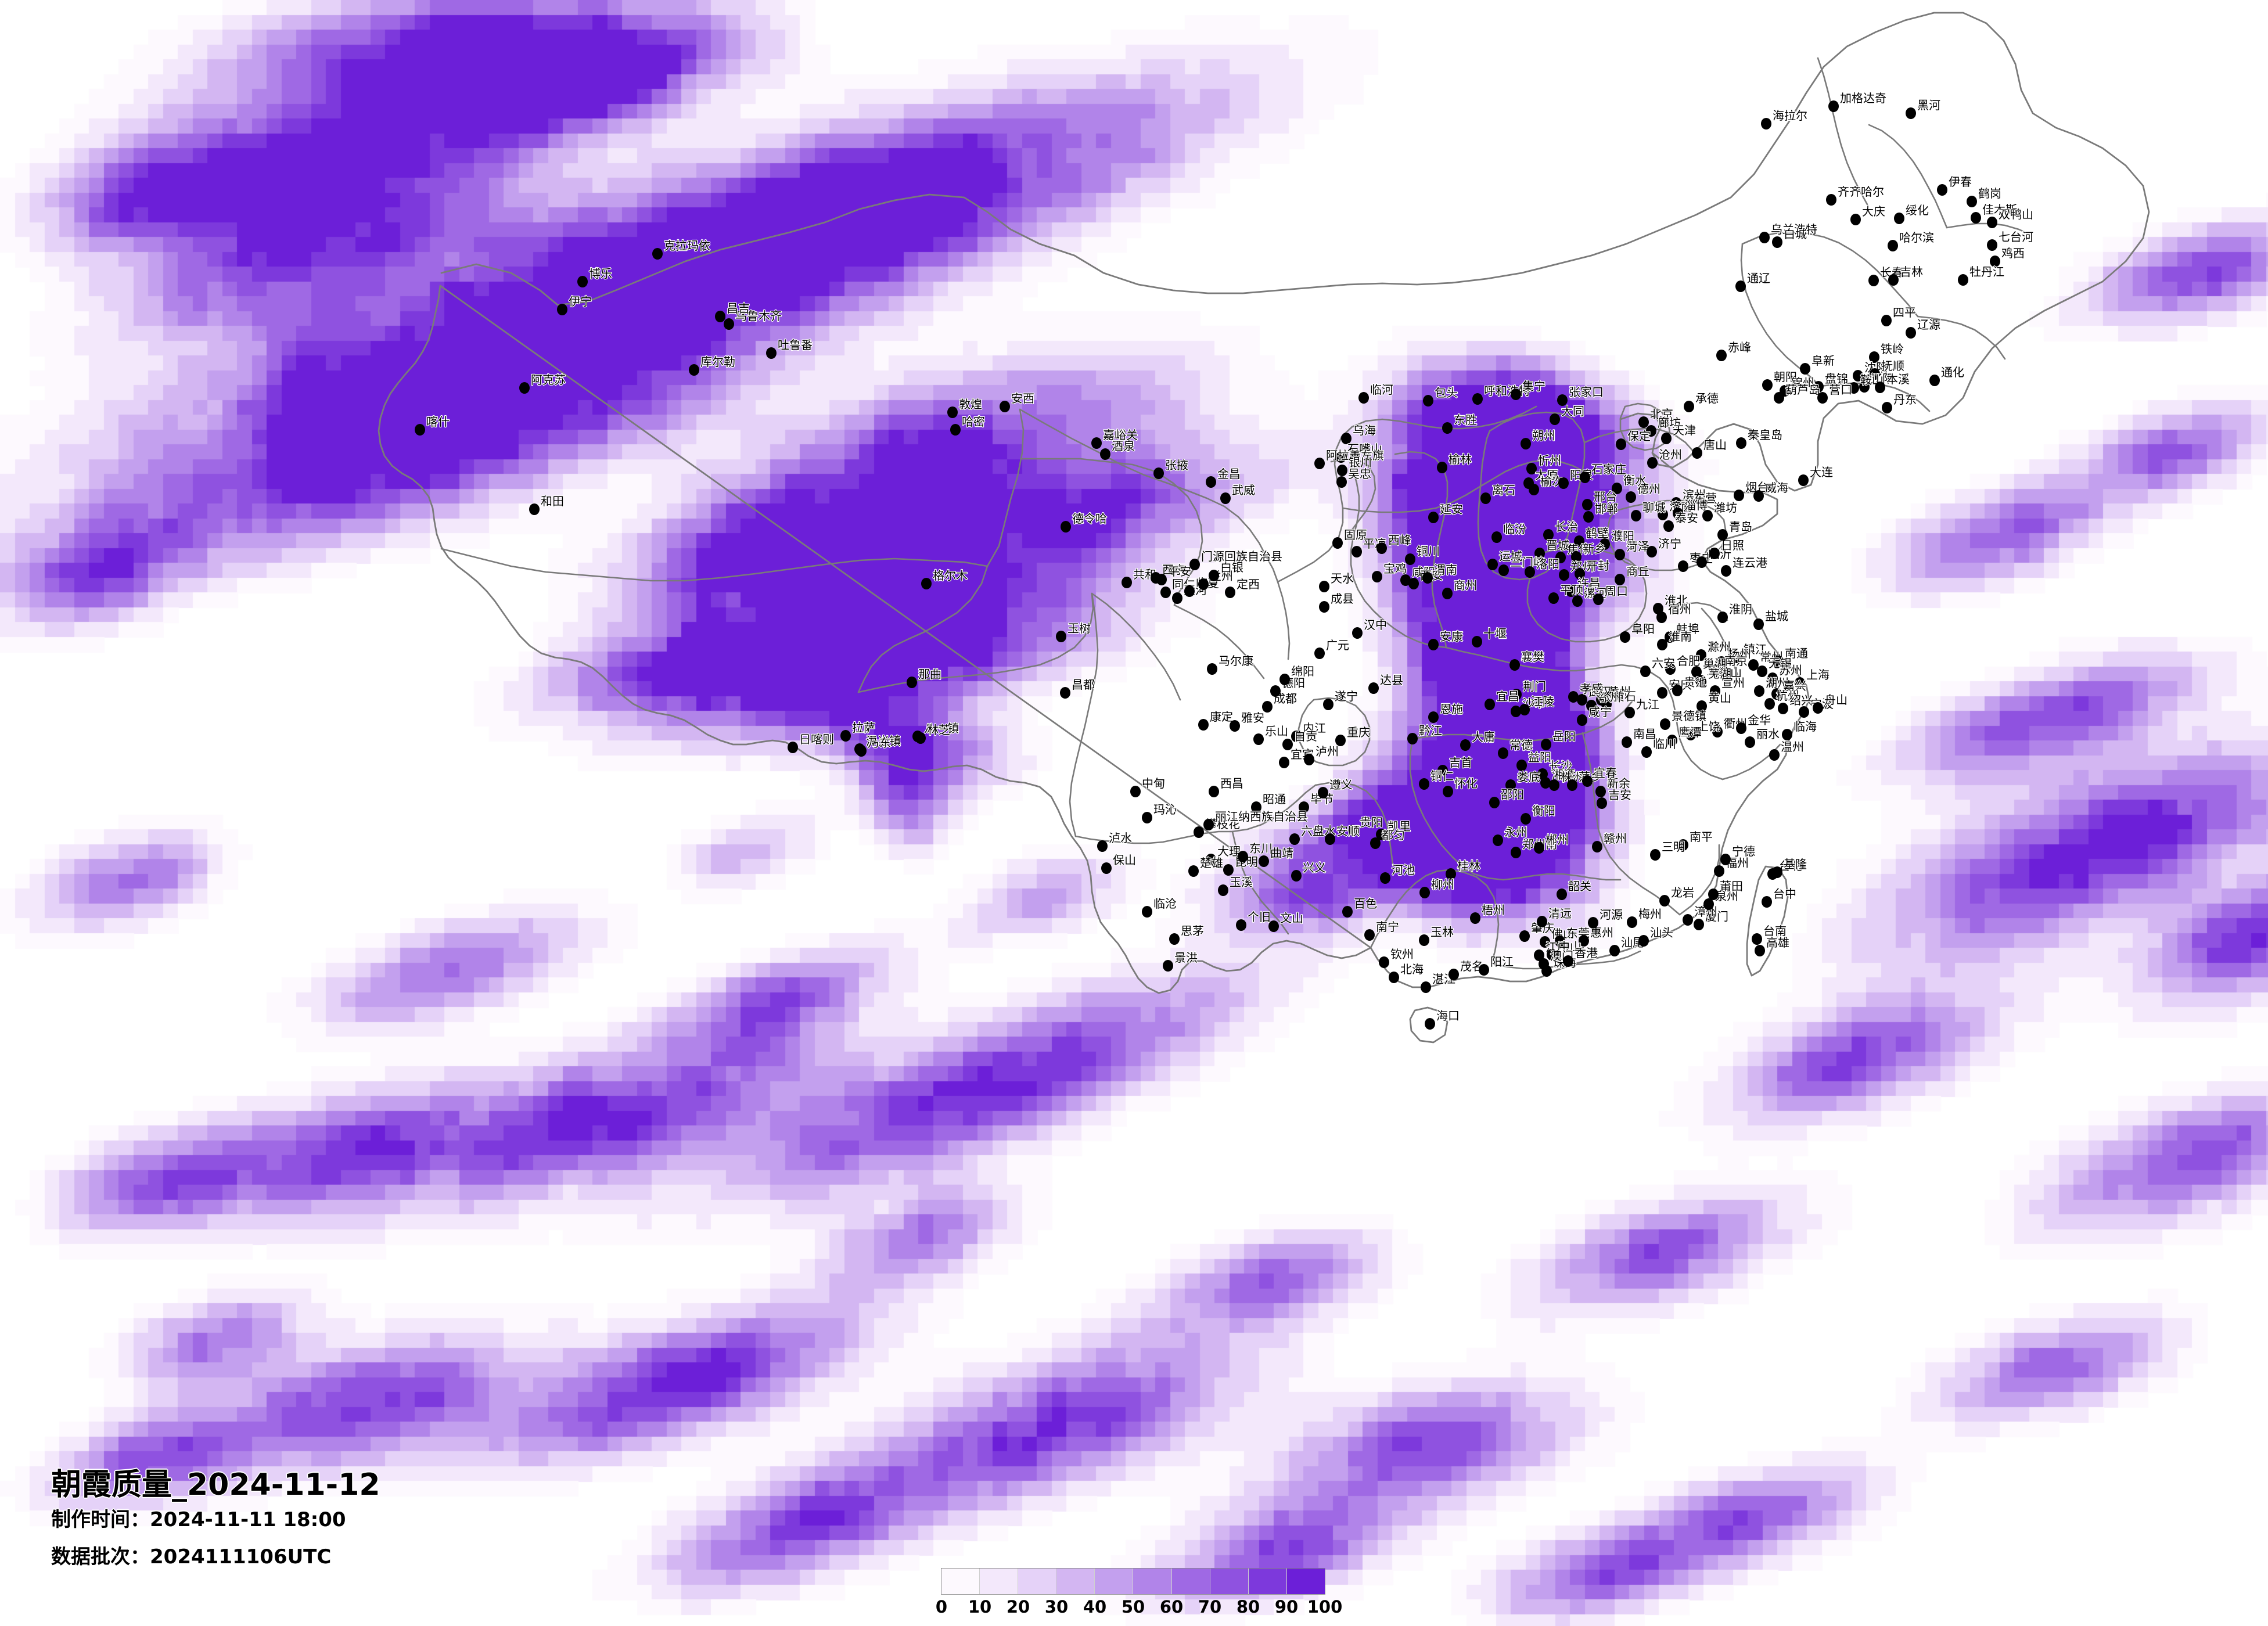 The image size is (2268, 1626). I want to click on station-label: 通化, so click(1952, 372).